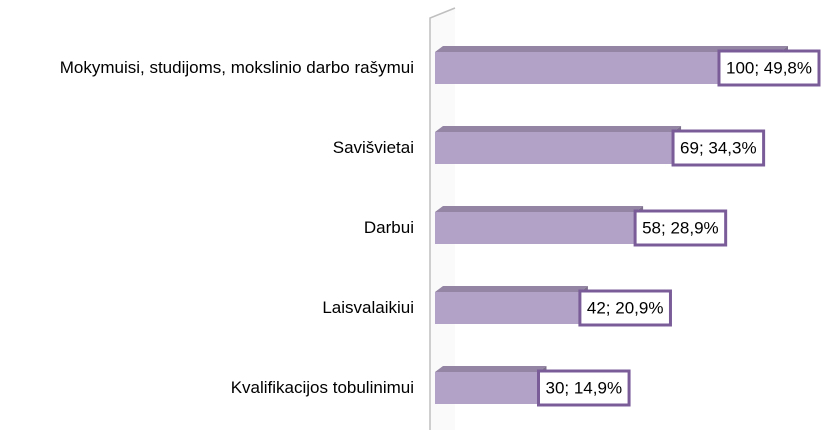 The image size is (822, 430). Describe the element at coordinates (207, 148) in the screenshot. I see `category-label: Savišvietai` at that location.